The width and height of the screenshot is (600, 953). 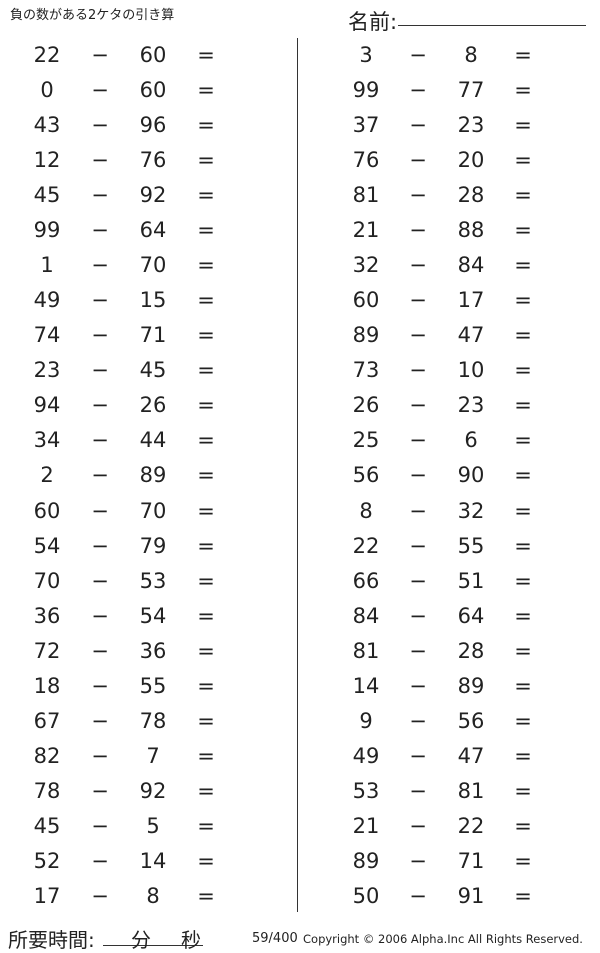 What do you see at coordinates (47, 720) in the screenshot?
I see `minuend: 67` at bounding box center [47, 720].